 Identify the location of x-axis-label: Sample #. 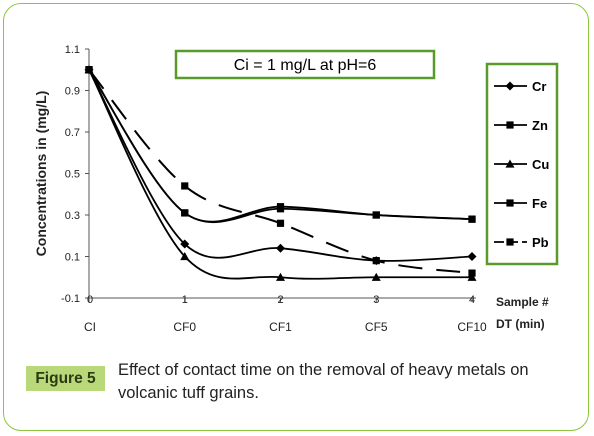
(522, 302).